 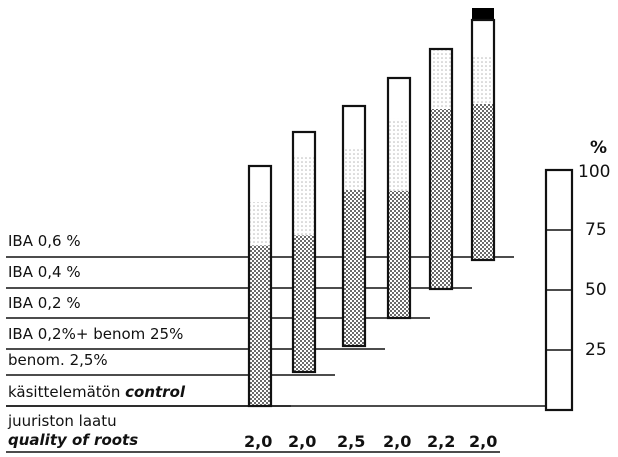 What do you see at coordinates (73, 440) in the screenshot?
I see `quality-label-en: quality of roots` at bounding box center [73, 440].